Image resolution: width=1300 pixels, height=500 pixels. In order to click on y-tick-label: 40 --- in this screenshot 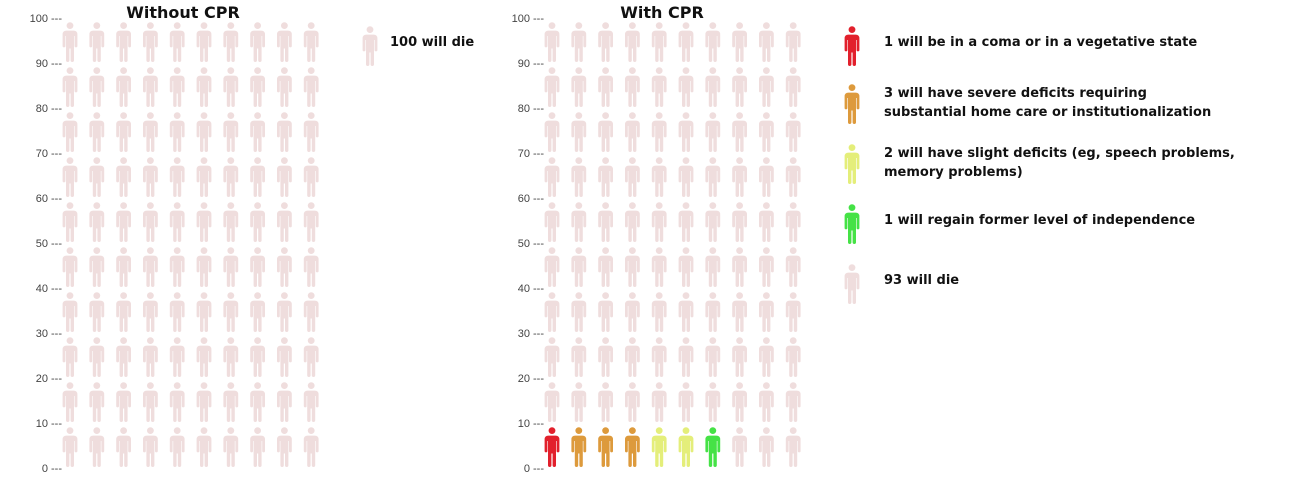, I will do `click(531, 289)`.